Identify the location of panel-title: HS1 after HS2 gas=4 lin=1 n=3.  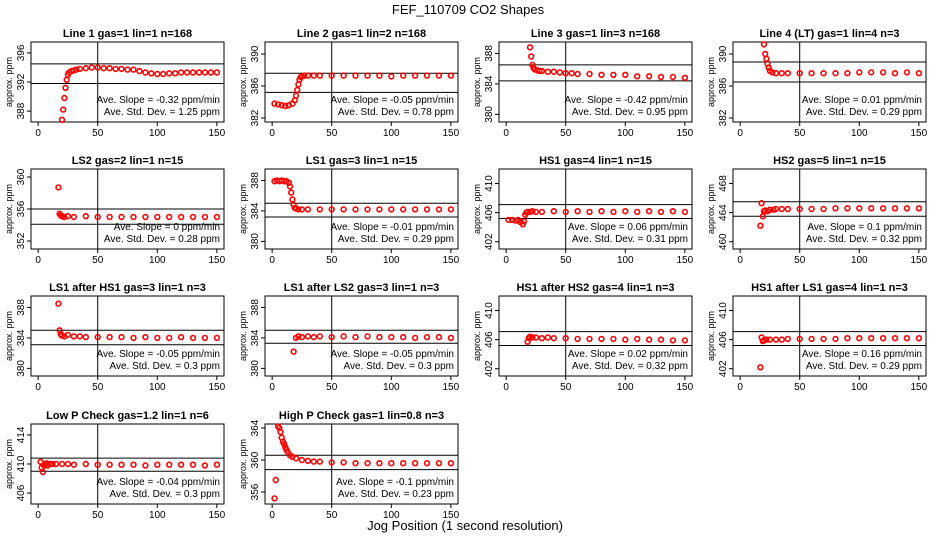
(595, 288).